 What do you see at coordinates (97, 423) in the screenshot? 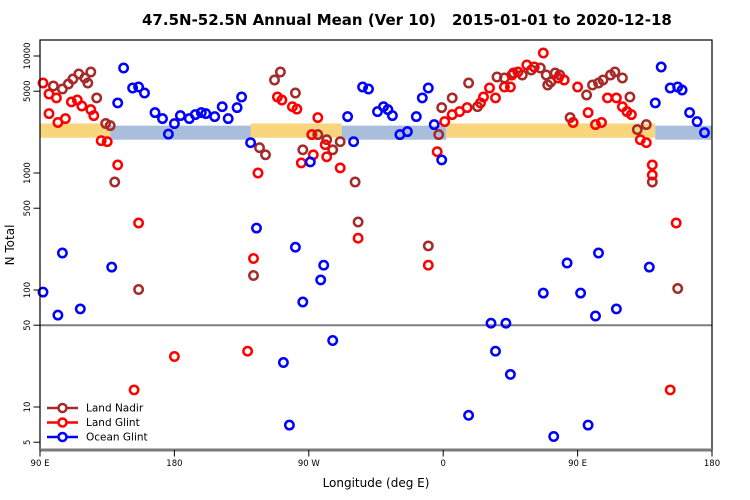
I see `legend: Land Nadir Land Glint Ocean Glint` at bounding box center [97, 423].